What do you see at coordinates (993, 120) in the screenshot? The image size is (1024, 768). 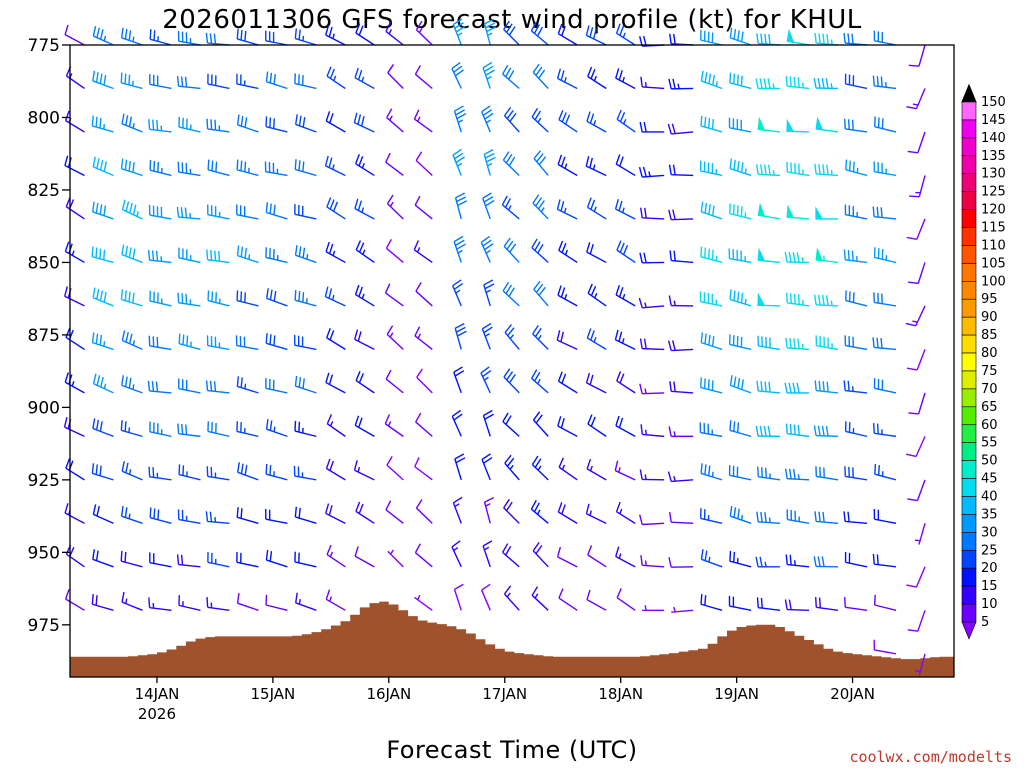 I see `colorbar-label: 145` at bounding box center [993, 120].